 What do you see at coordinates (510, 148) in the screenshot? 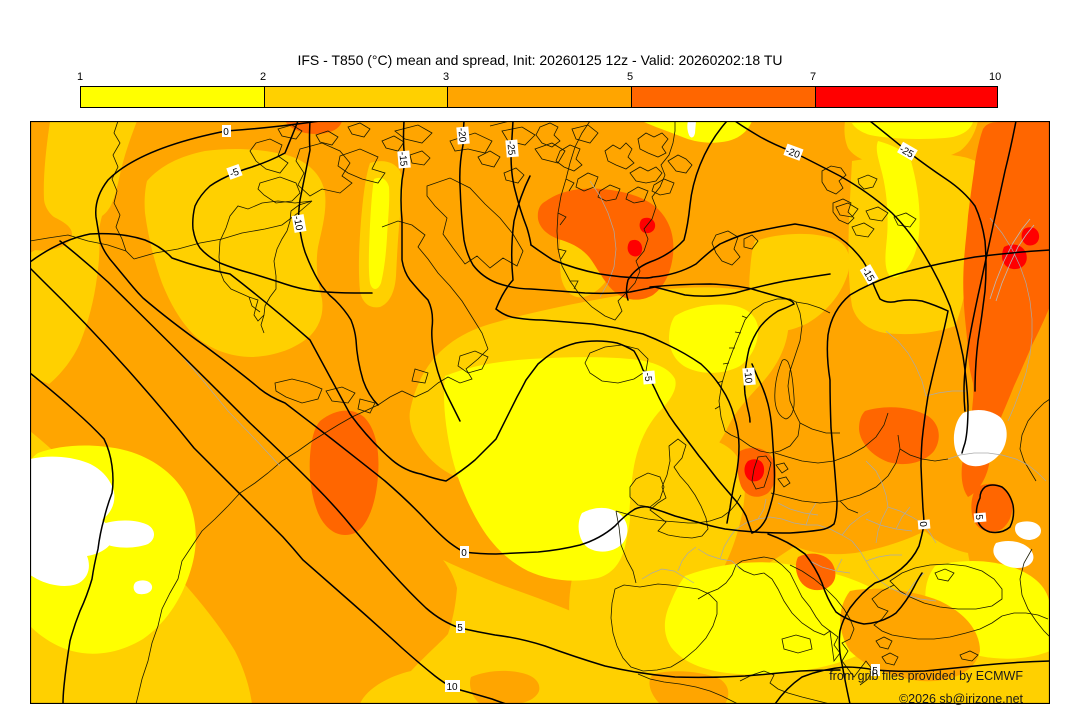
I see `svg-text: -25` at bounding box center [510, 148].